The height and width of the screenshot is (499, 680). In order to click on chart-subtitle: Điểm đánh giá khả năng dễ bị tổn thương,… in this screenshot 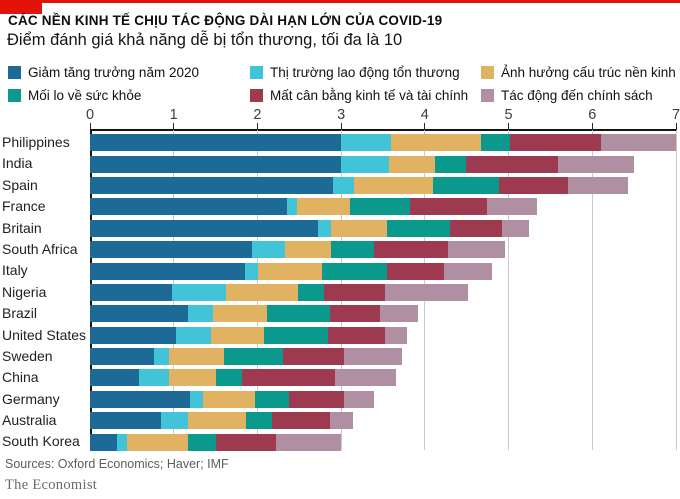, I will do `click(205, 40)`.